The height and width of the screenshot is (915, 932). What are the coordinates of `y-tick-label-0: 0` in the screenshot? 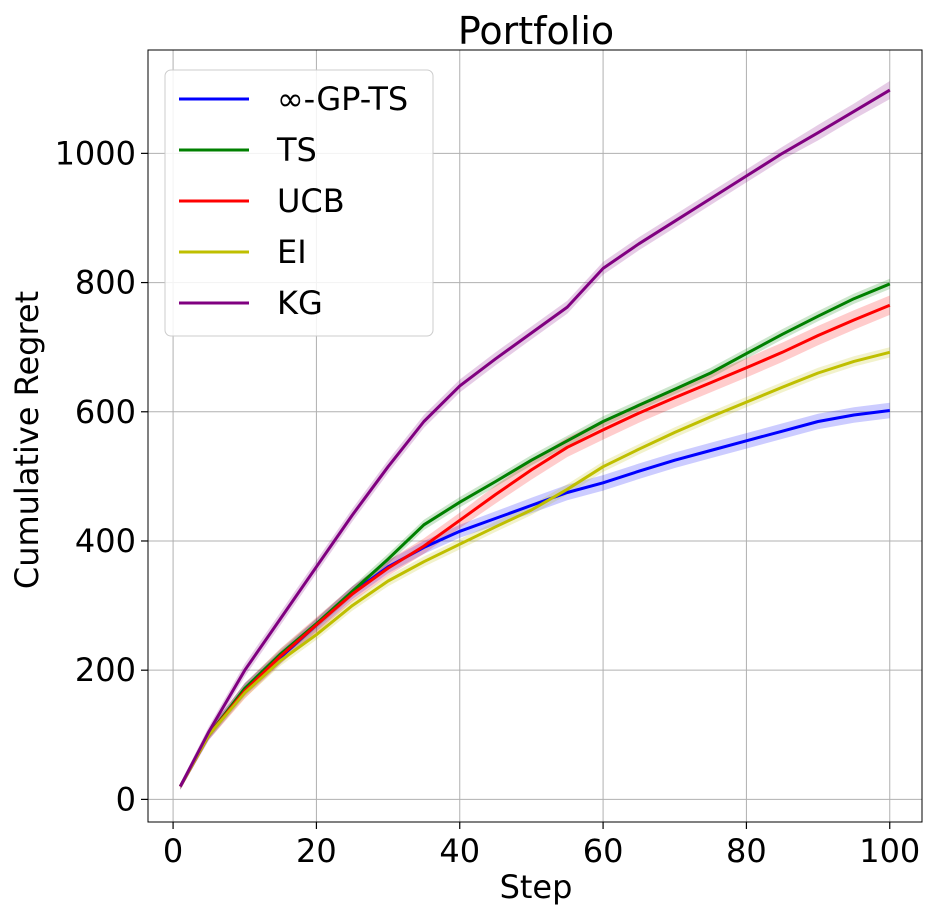 It's located at (126, 799).